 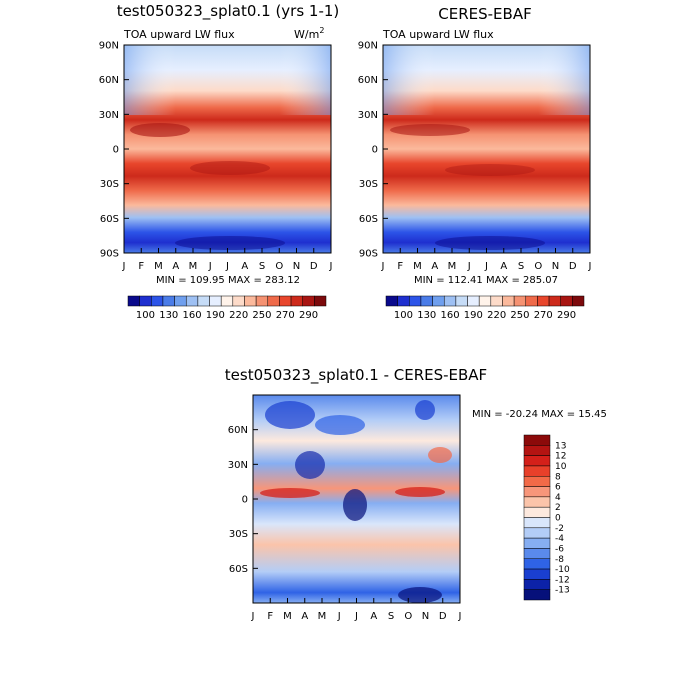 I want to click on y-tick-label: 60S, so click(x=109, y=219).